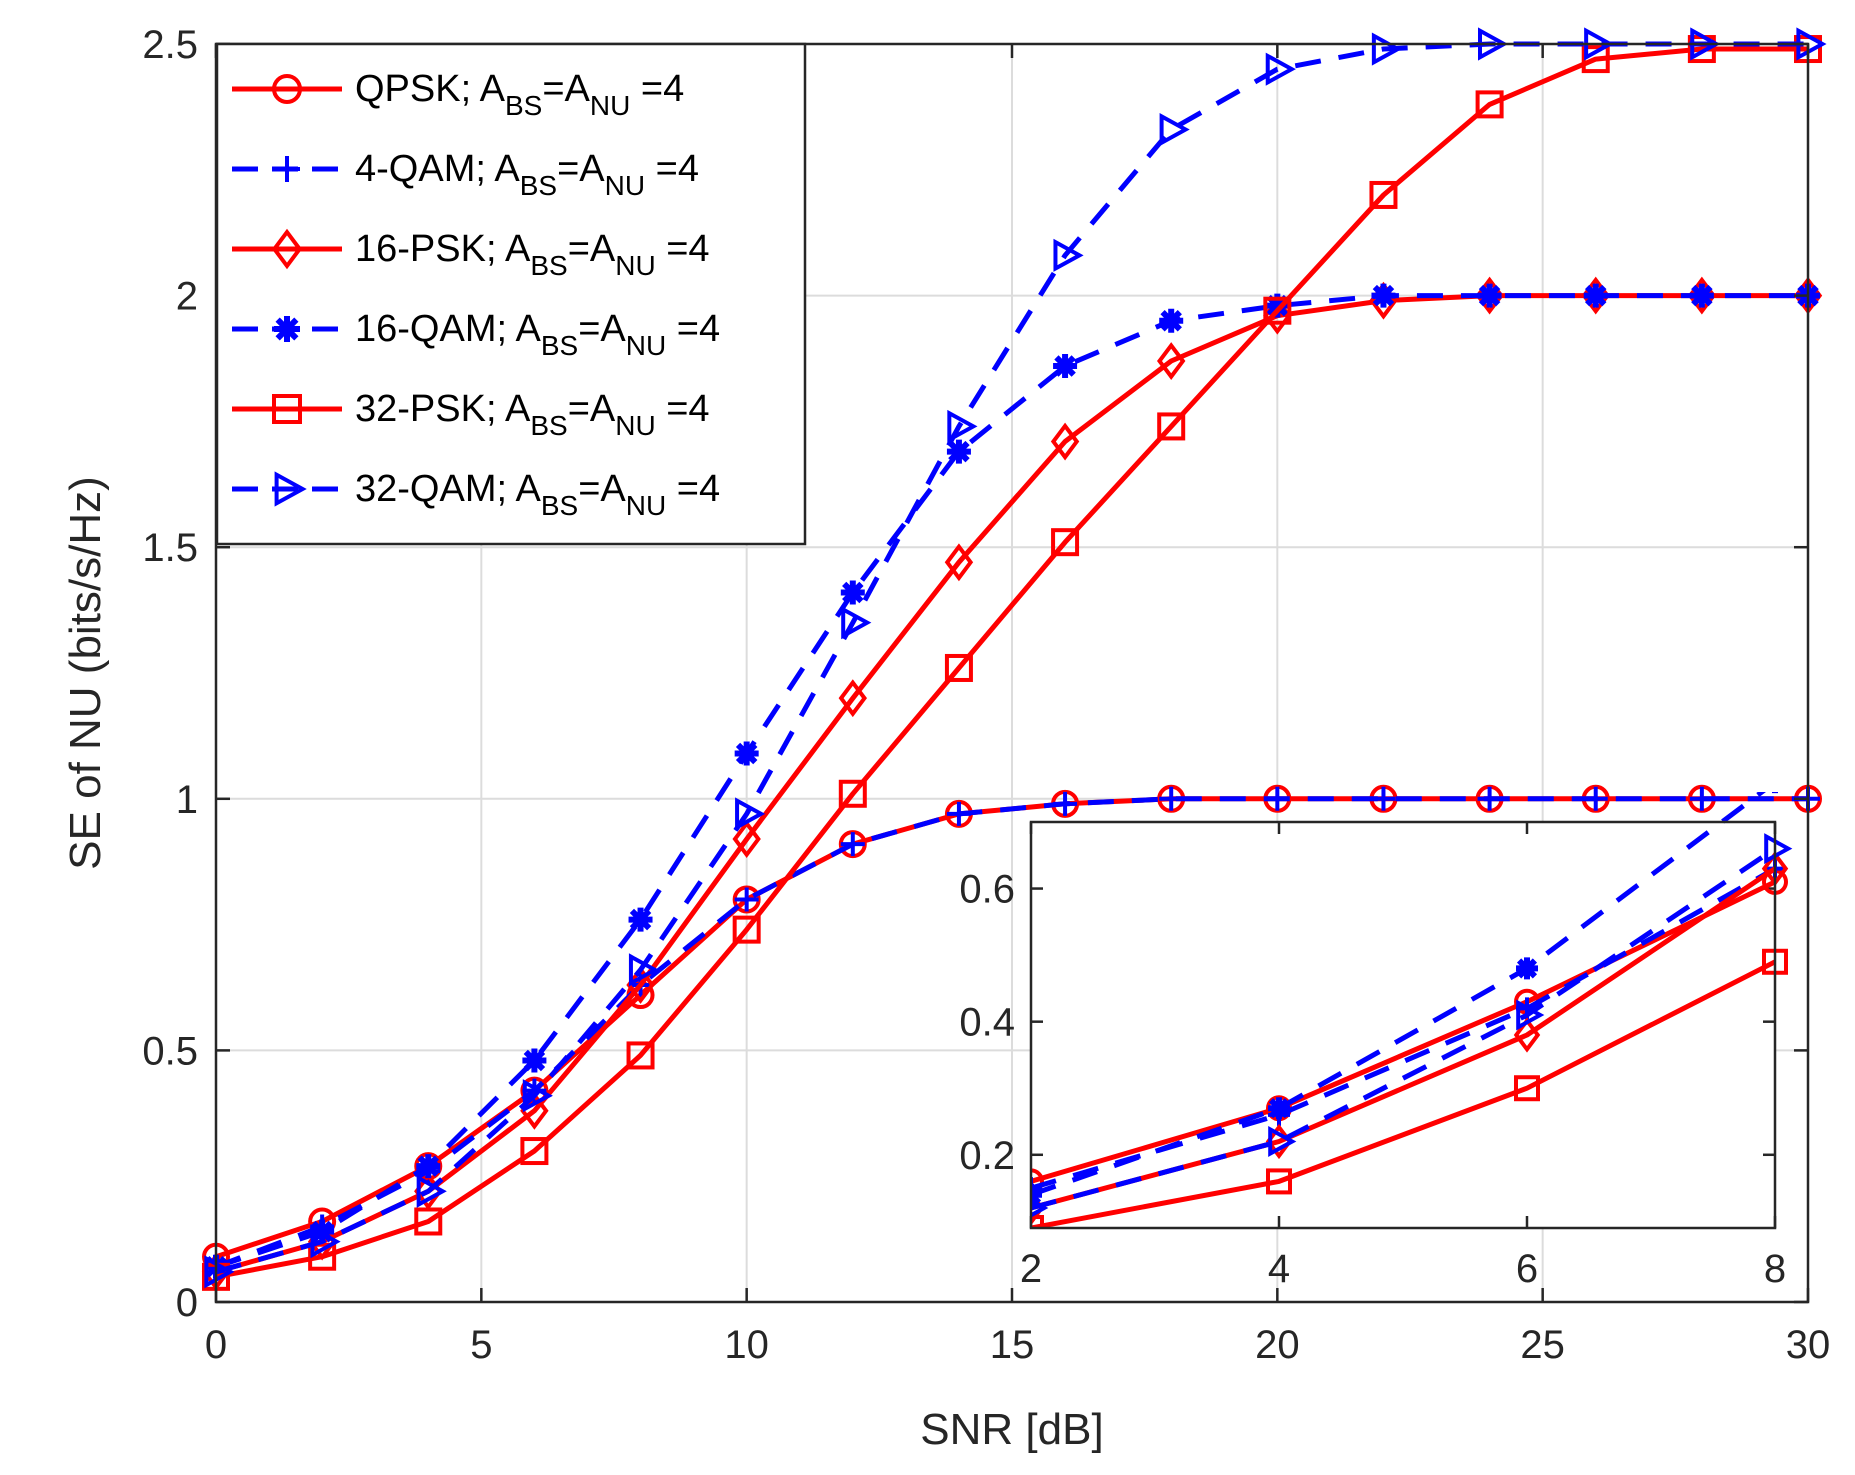 Image resolution: width=1855 pixels, height=1475 pixels. What do you see at coordinates (1542, 1345) in the screenshot?
I see `x-tick-label-5: 25` at bounding box center [1542, 1345].